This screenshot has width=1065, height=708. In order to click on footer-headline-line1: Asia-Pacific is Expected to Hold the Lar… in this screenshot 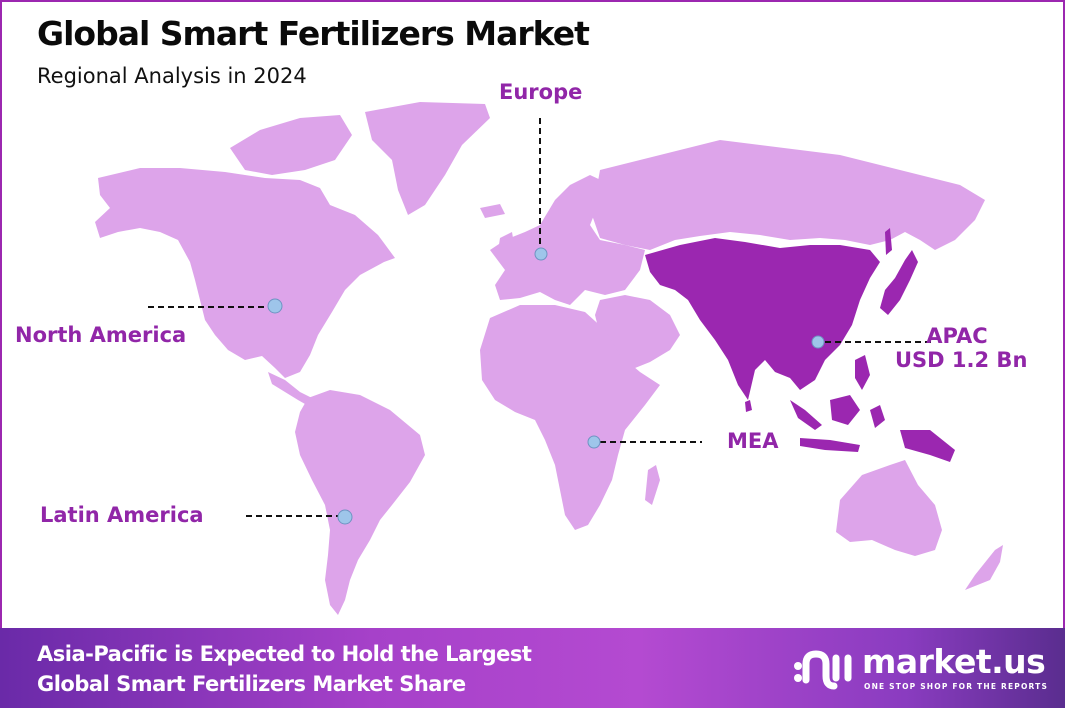, I will do `click(284, 654)`.